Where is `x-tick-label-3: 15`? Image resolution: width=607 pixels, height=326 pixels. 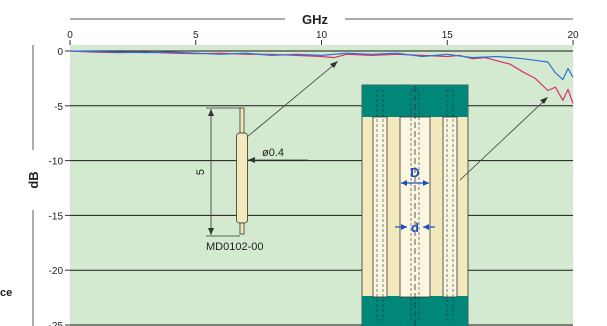 x-tick-label-3: 15 is located at coordinates (448, 35).